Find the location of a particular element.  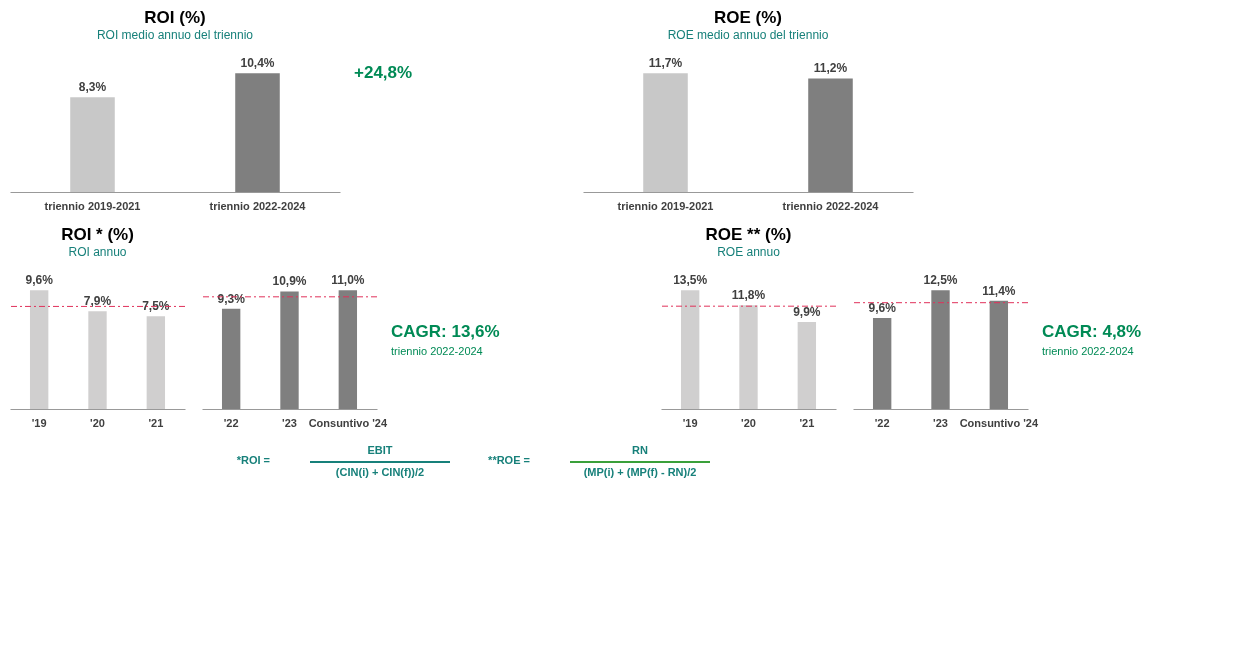

text: **ROE = is located at coordinates (509, 460).